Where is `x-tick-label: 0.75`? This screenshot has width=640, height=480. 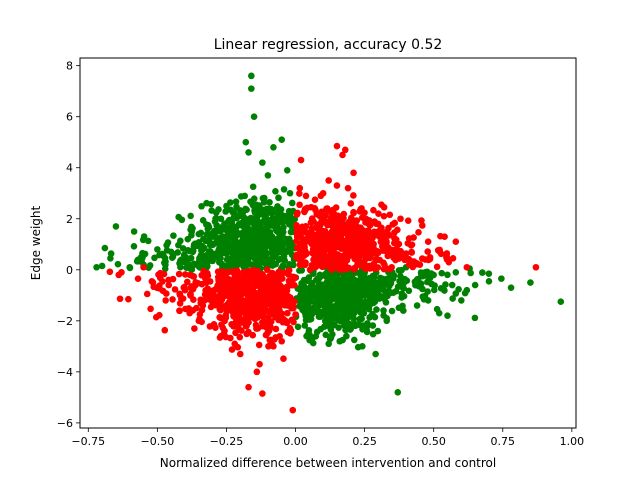
x-tick-label: 0.75 is located at coordinates (503, 441).